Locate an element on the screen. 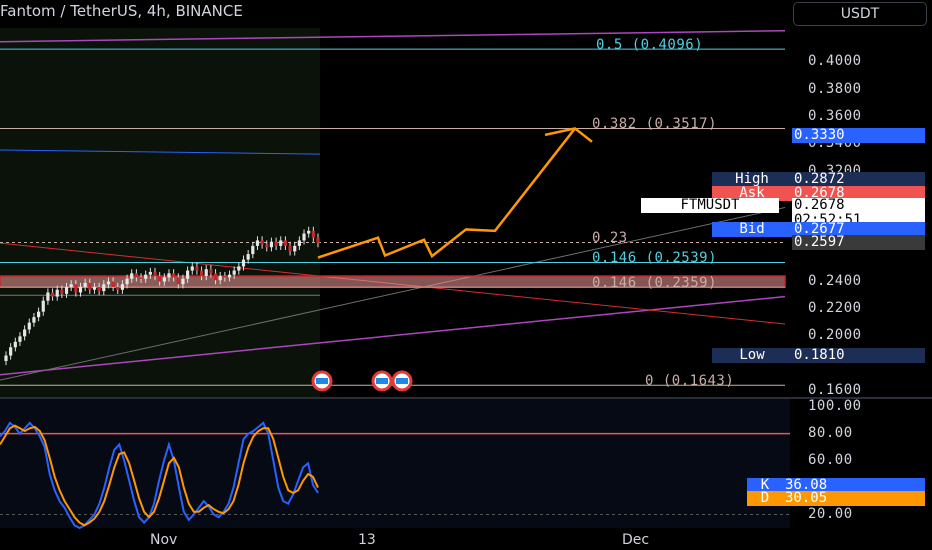 The image size is (932, 550). series-k is located at coordinates (159, 475).